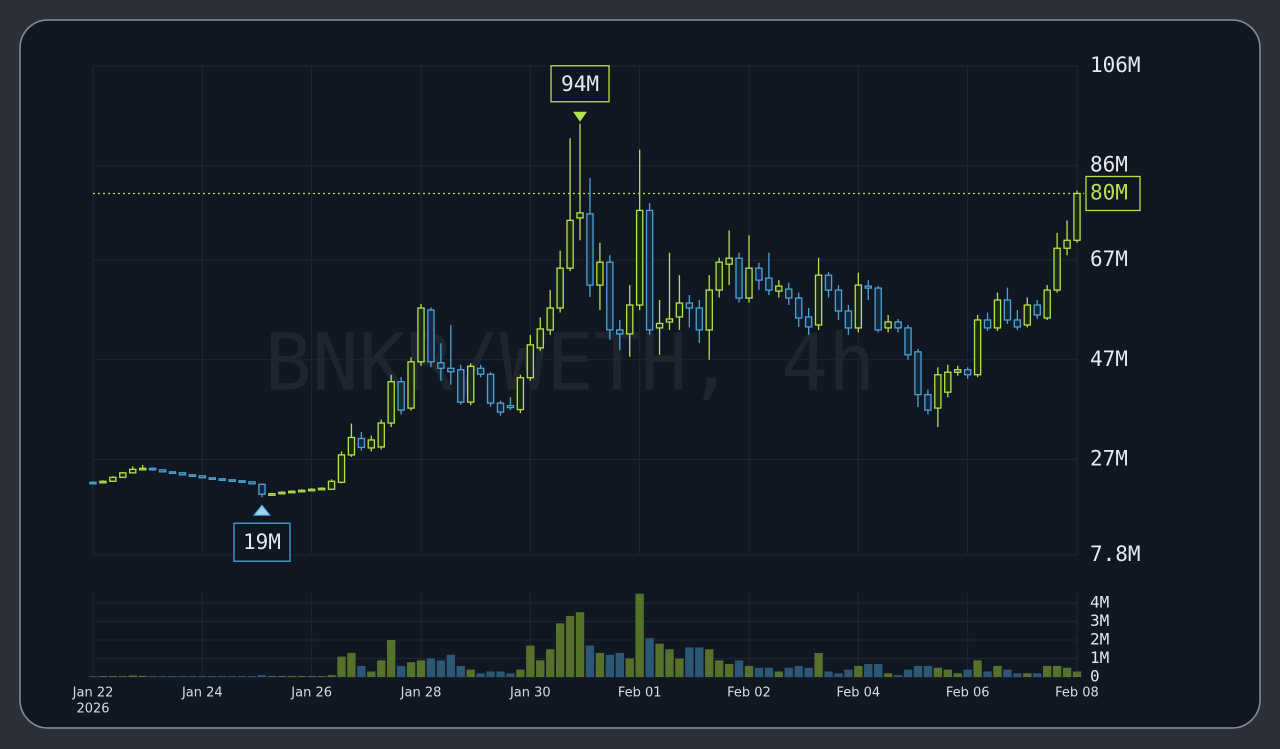 The height and width of the screenshot is (749, 1280). I want to click on y-tick-label: 106M, so click(1115, 65).